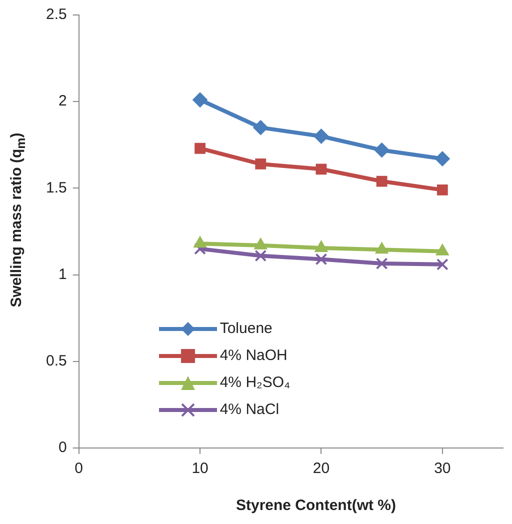  I want to click on x-axis-title: Styrene Content(wt %), so click(315, 505).